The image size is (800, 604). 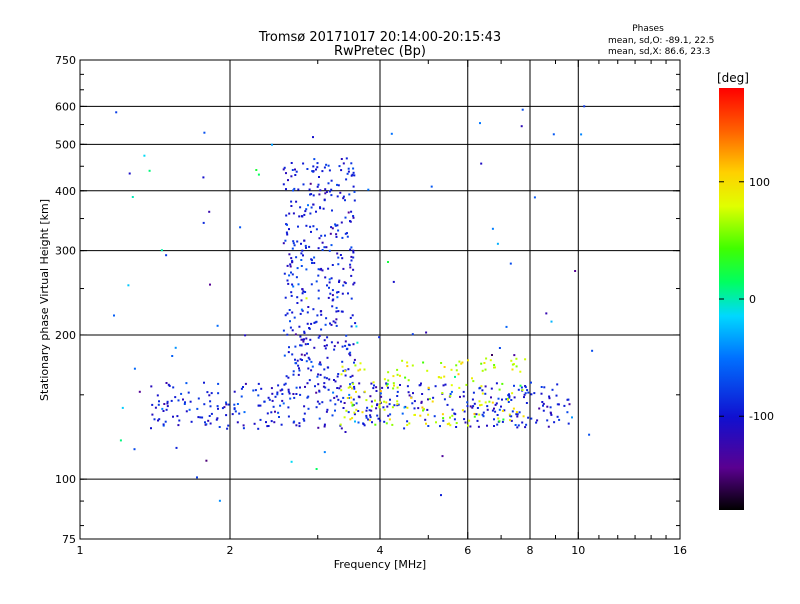 I want to click on y-axis-label: Stationary phase Virtual Height [km], so click(x=44, y=300).